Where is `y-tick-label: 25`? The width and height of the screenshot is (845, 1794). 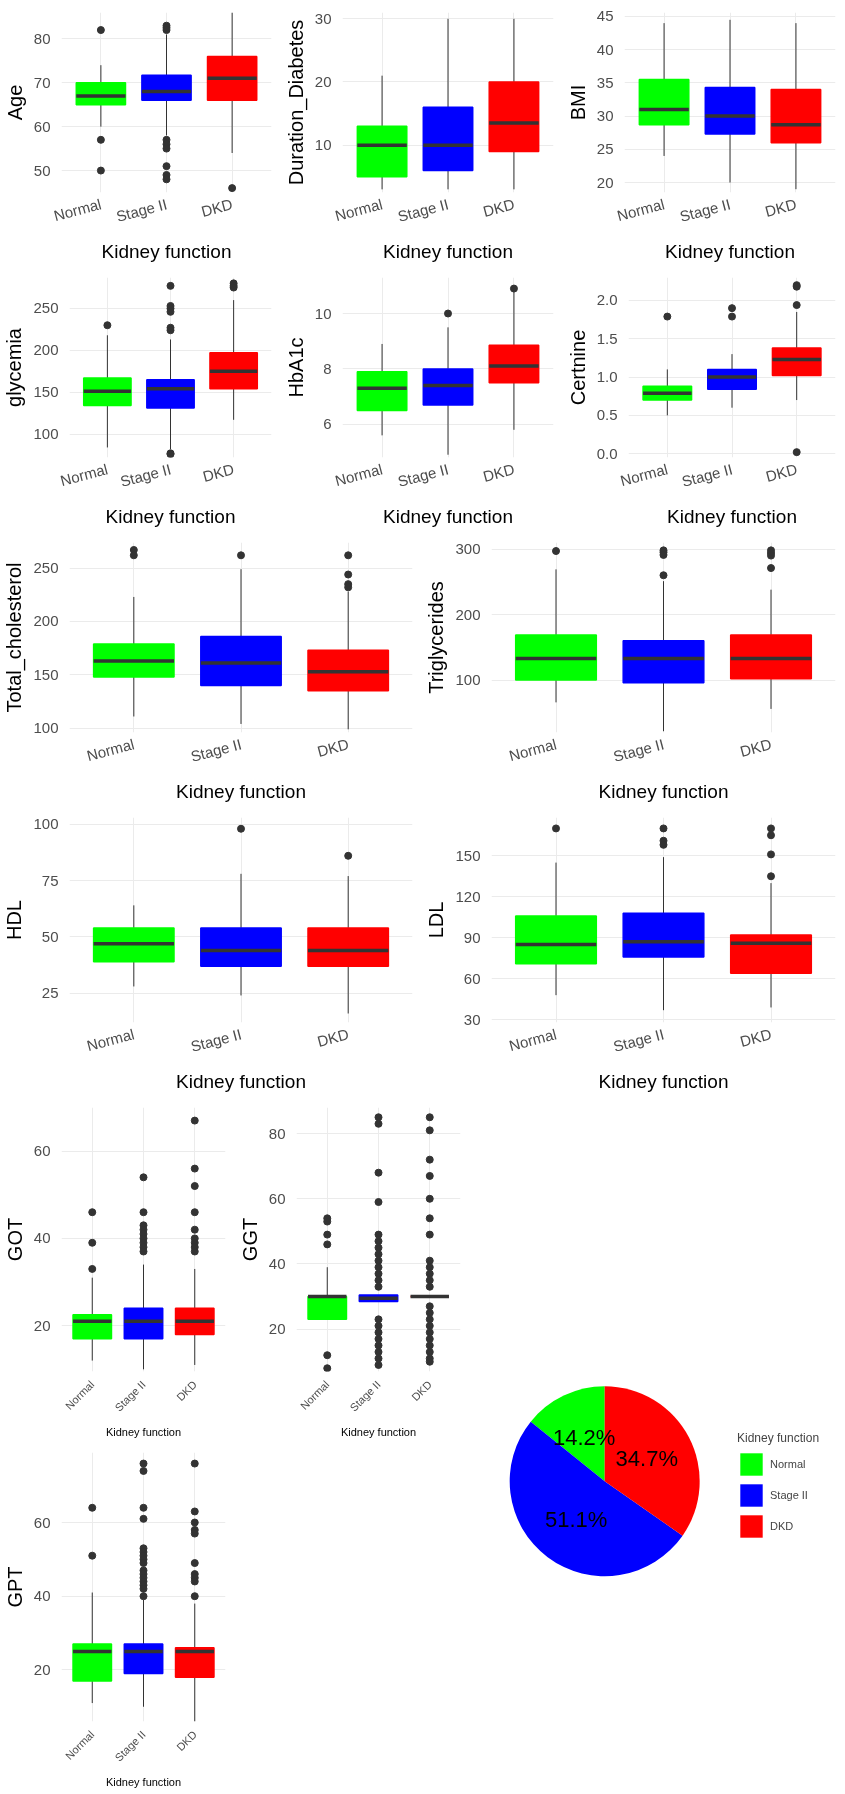
y-tick-label: 25 is located at coordinates (605, 149).